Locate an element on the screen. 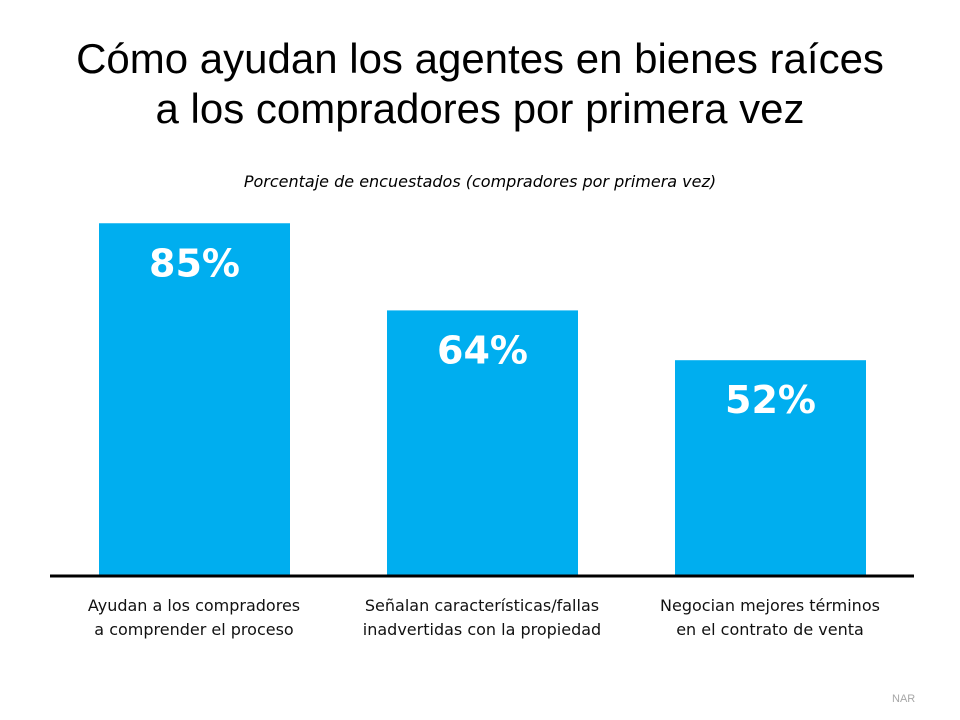 The width and height of the screenshot is (960, 720). category-label-3-line-1: Negocian mejores términos is located at coordinates (770, 605).